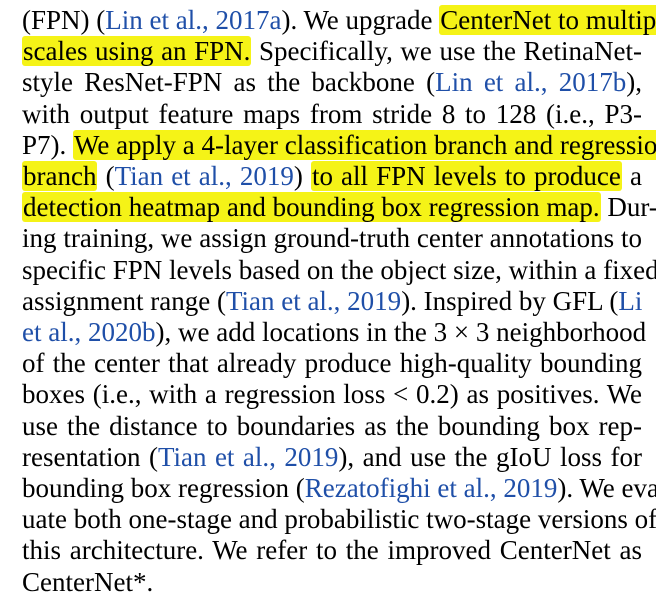 This screenshot has width=656, height=601. Describe the element at coordinates (60, 176) in the screenshot. I see `highlighted-text: branch` at that location.